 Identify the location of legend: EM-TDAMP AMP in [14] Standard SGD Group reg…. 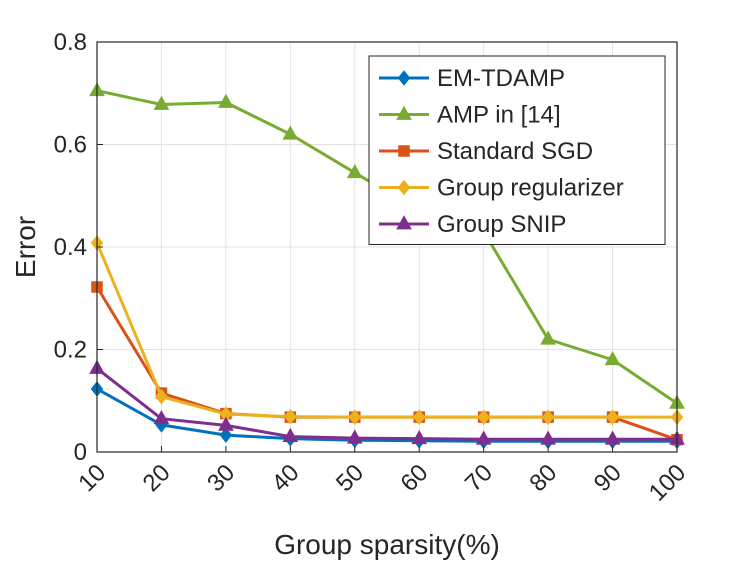
(517, 150).